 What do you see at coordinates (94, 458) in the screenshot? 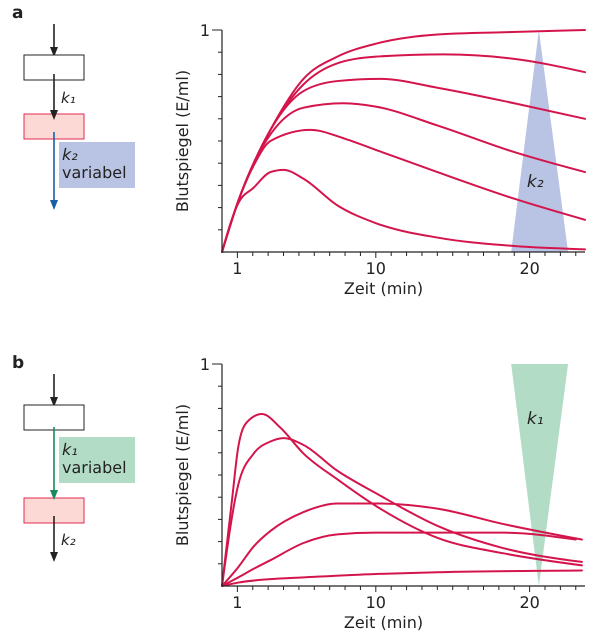
I see `text: k₁ variabel` at bounding box center [94, 458].